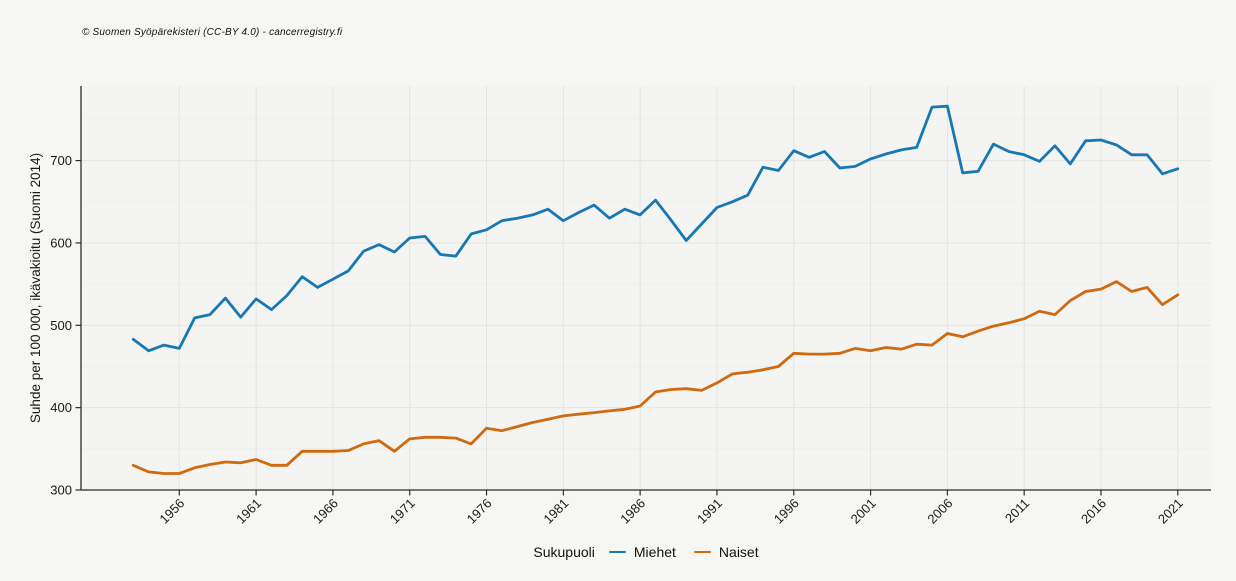 The height and width of the screenshot is (581, 1236). Describe the element at coordinates (248, 511) in the screenshot. I see `x-tick-label: 1961` at that location.